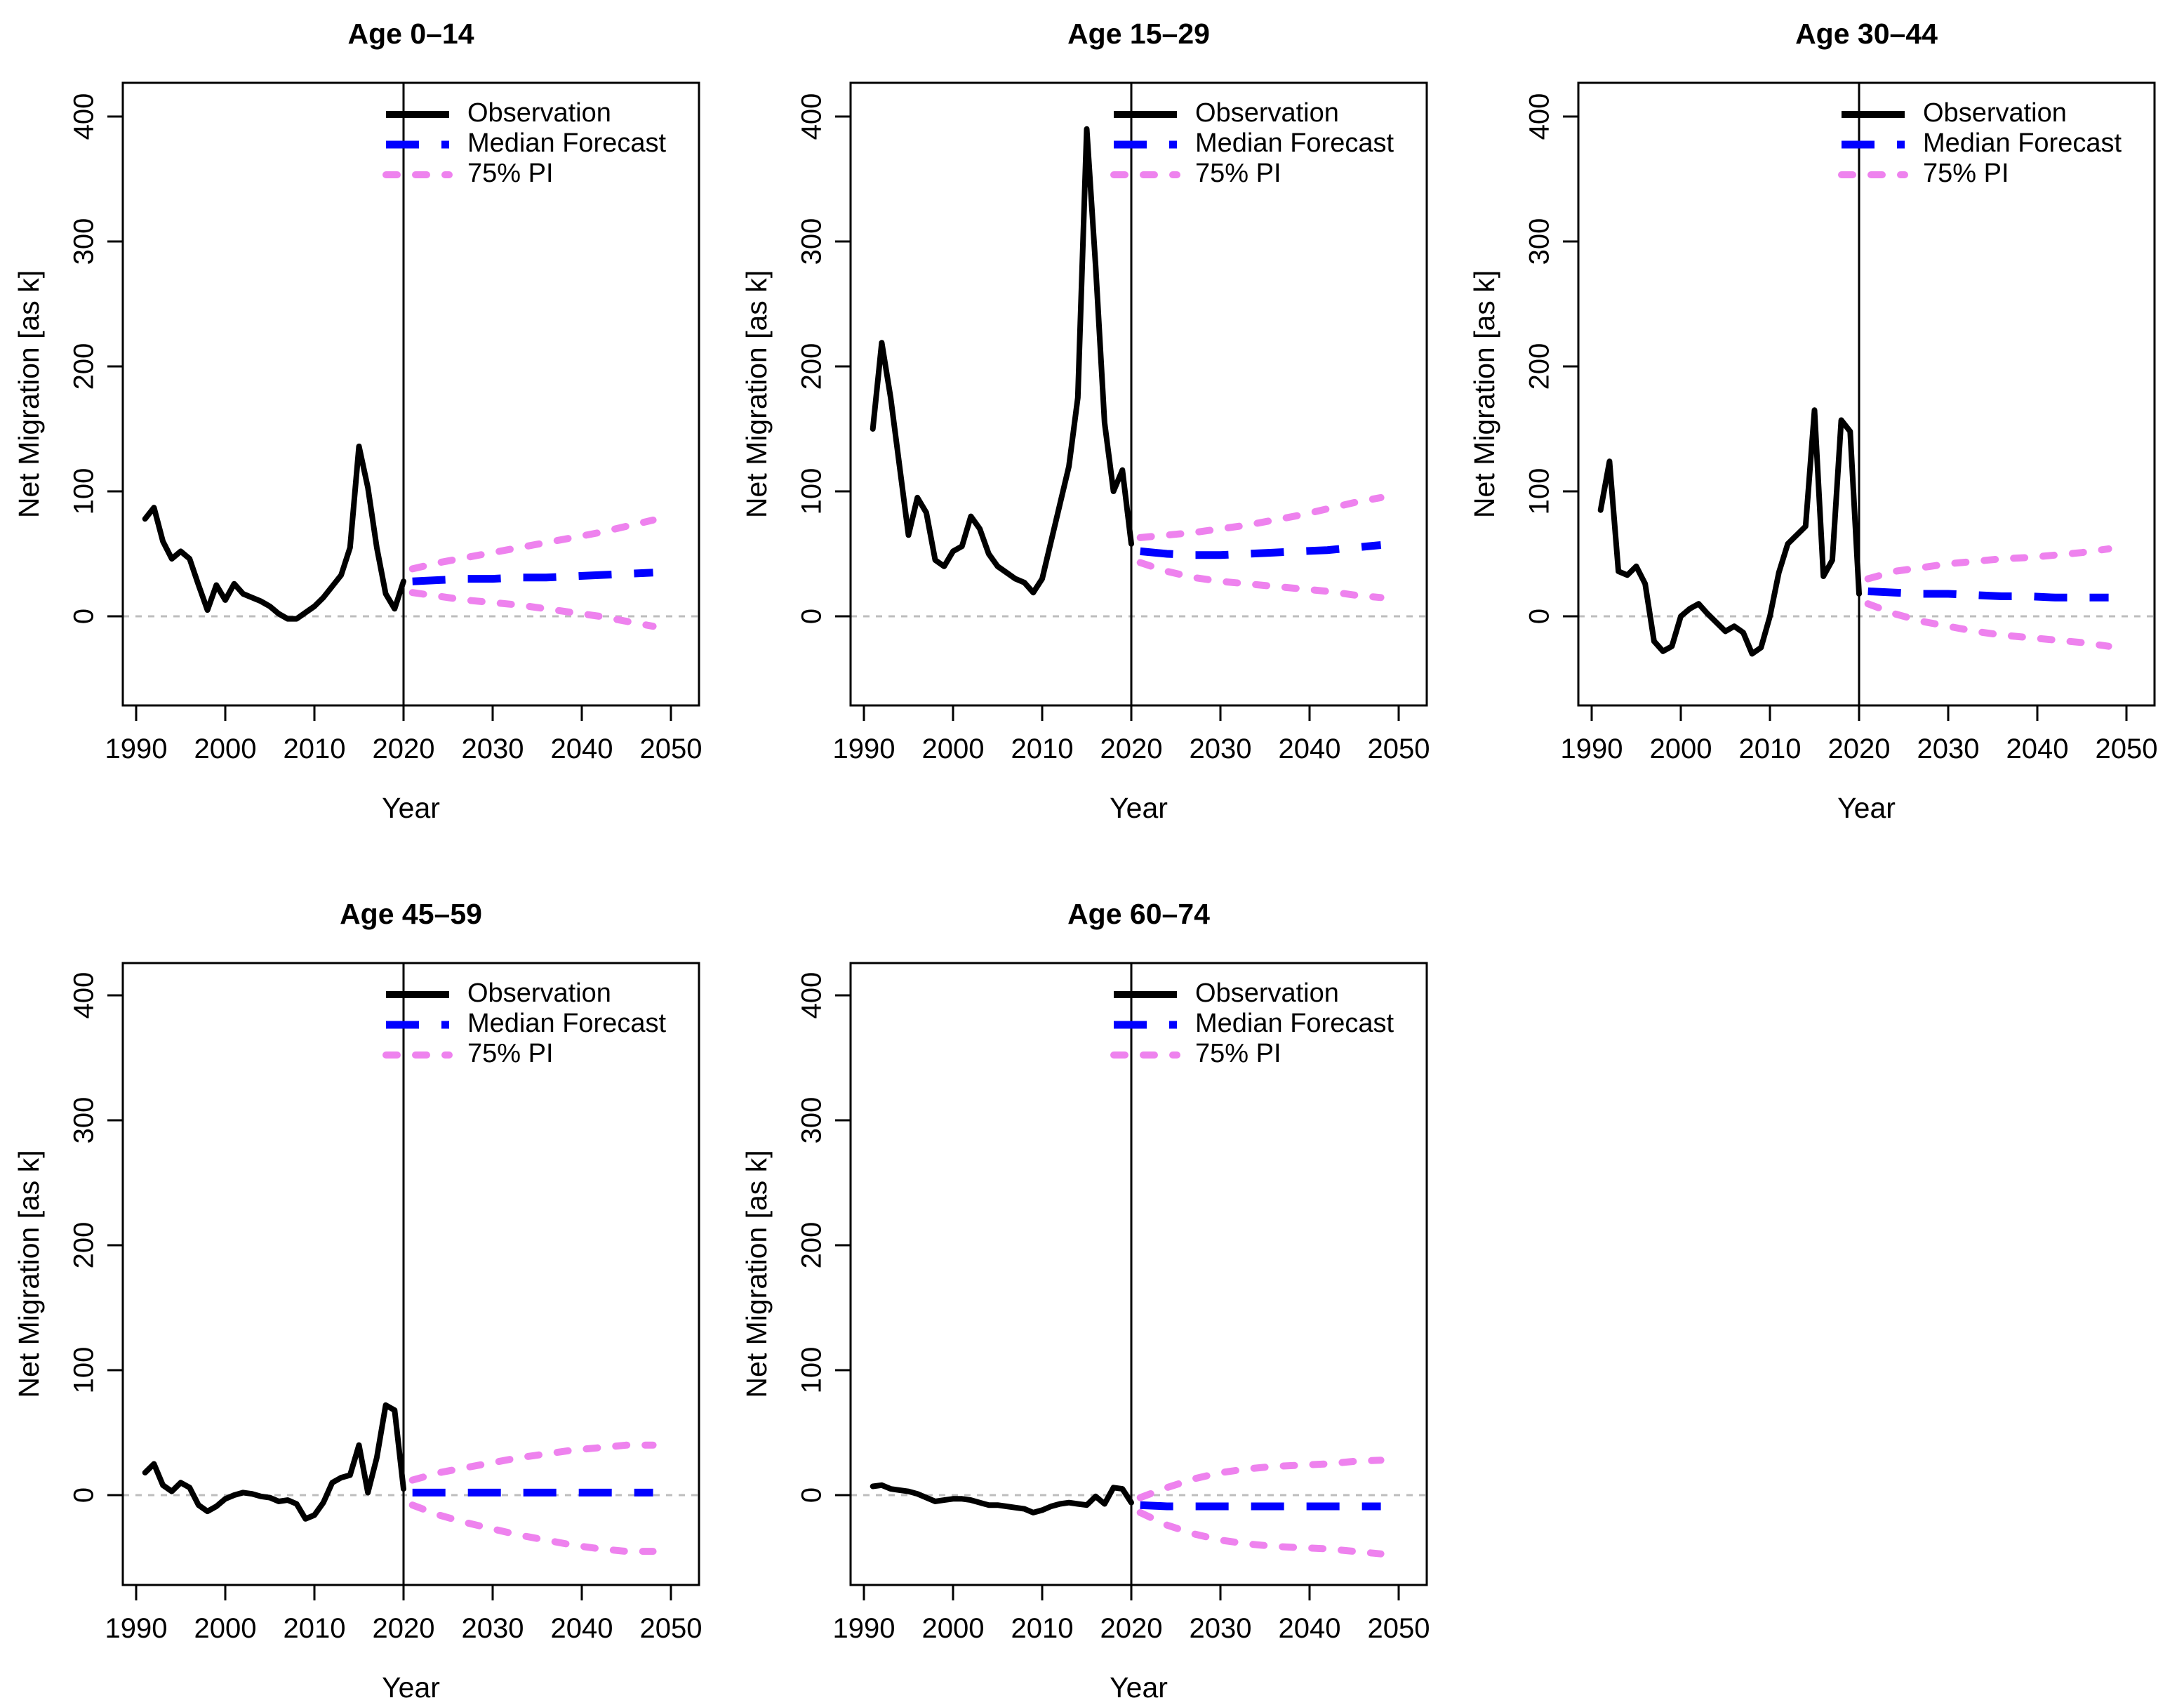 The image size is (2184, 1705). Describe the element at coordinates (411, 914) in the screenshot. I see `panel-title: Age 45–59` at that location.